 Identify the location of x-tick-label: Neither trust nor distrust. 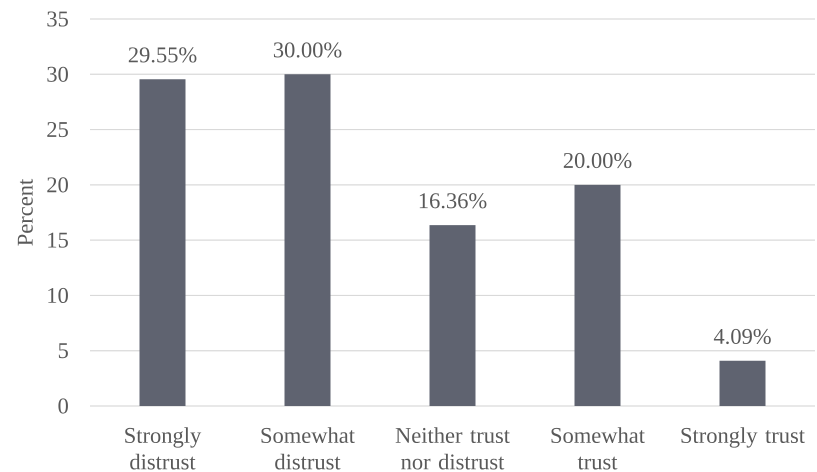
(453, 448).